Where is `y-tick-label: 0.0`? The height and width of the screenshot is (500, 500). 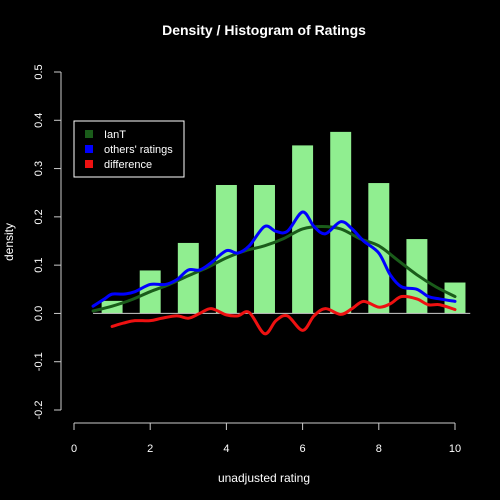 y-tick-label: 0.0 is located at coordinates (39, 313).